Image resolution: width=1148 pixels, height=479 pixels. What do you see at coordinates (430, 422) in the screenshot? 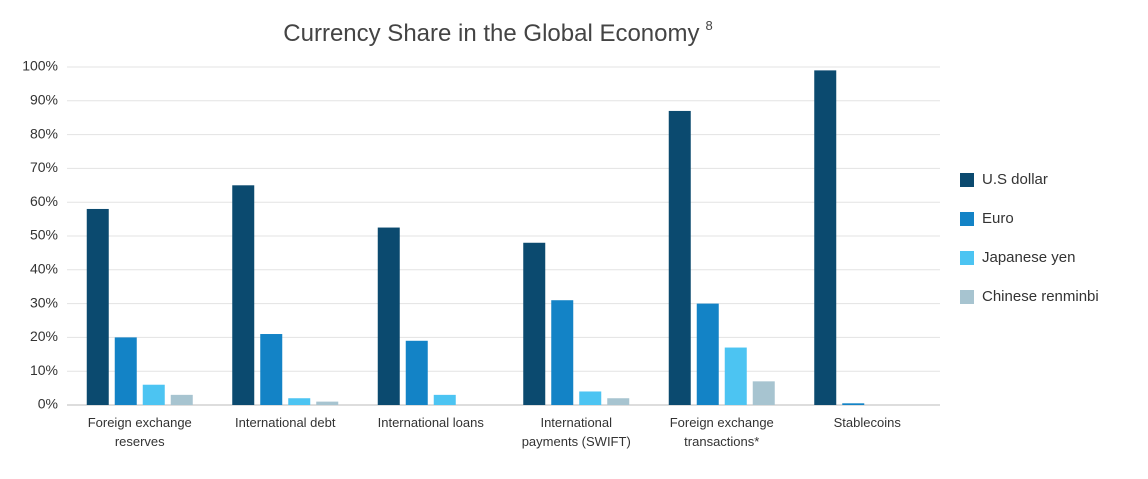
I see `x-tick-label: International loans` at bounding box center [430, 422].